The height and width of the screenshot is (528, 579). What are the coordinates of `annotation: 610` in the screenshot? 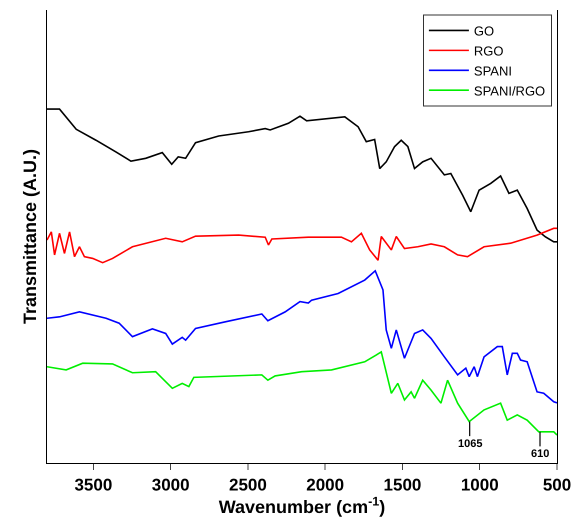 It's located at (540, 454).